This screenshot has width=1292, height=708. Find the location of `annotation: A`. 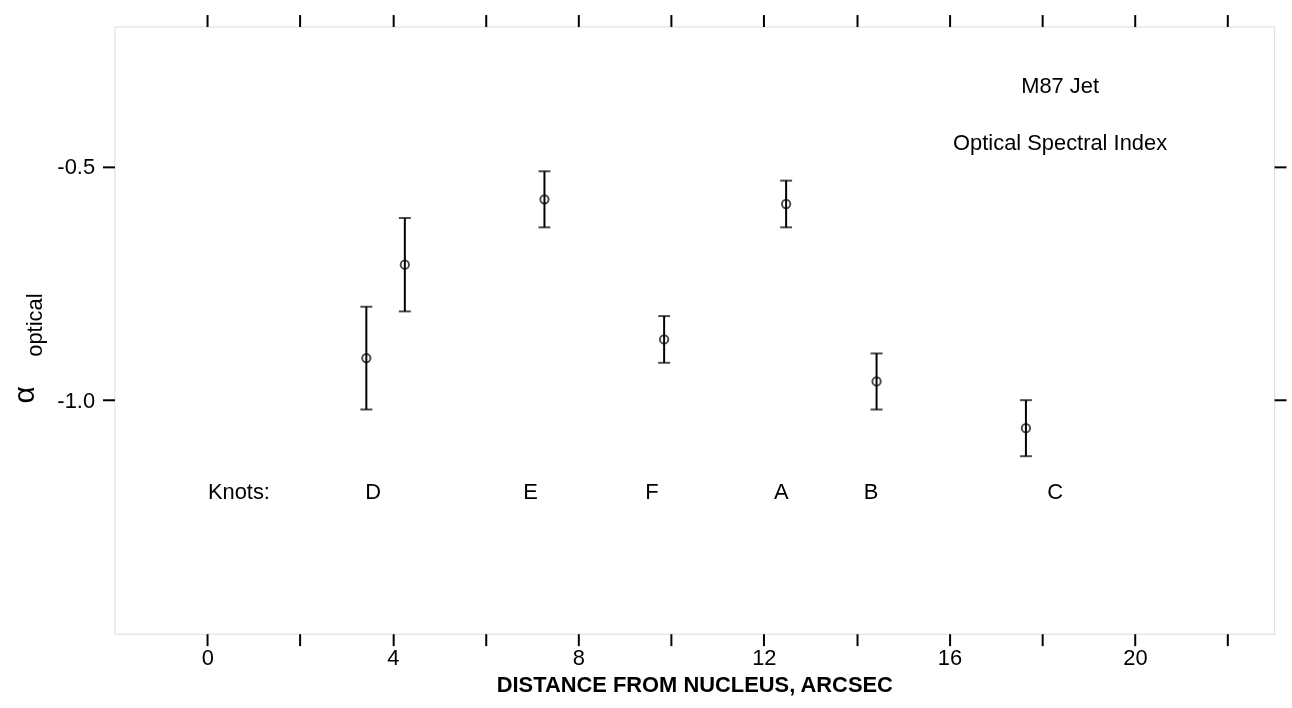

annotation: A is located at coordinates (782, 492).